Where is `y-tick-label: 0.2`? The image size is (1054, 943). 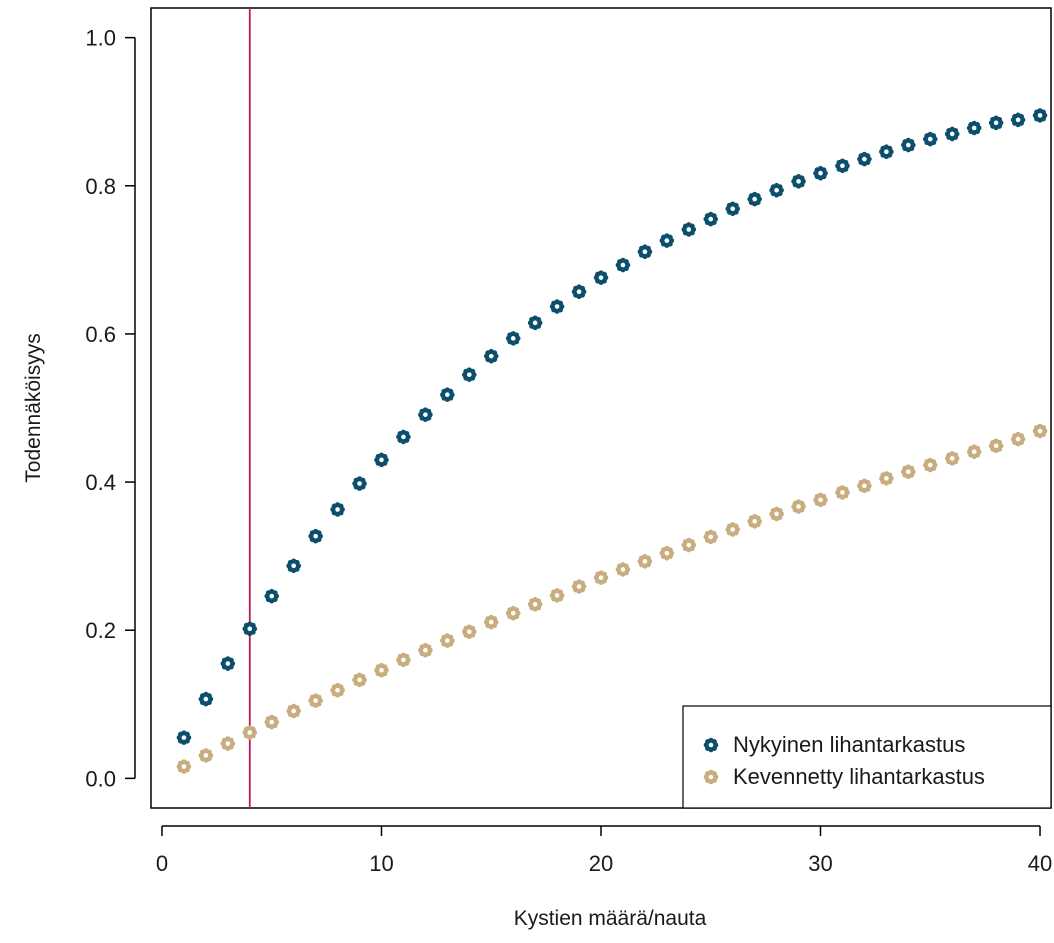 y-tick-label: 0.2 is located at coordinates (100, 630).